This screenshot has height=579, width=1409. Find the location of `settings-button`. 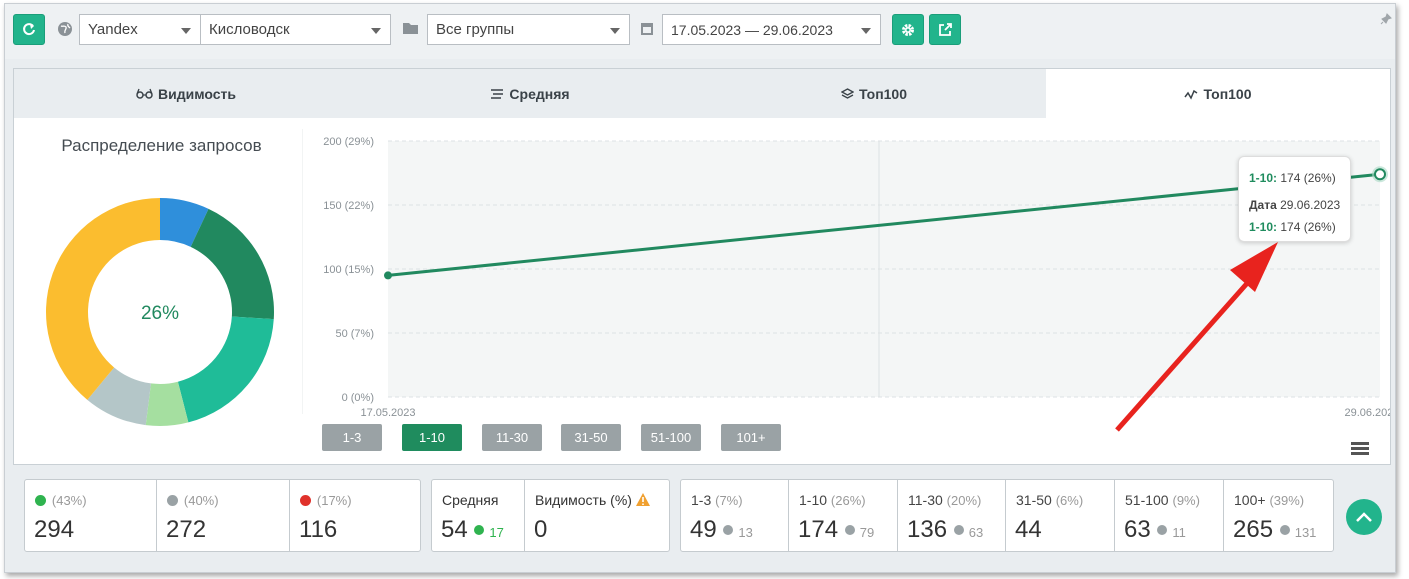

settings-button is located at coordinates (908, 29).